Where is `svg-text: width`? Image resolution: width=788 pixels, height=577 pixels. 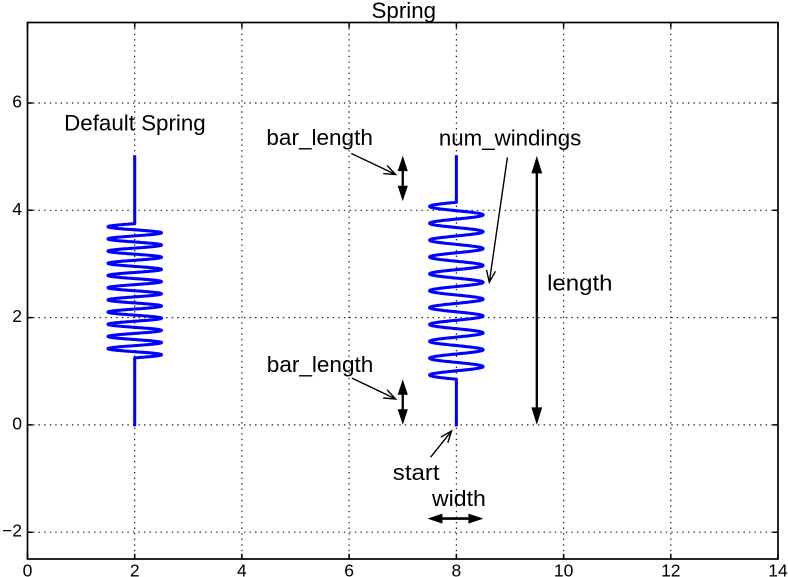
svg-text: width is located at coordinates (458, 498).